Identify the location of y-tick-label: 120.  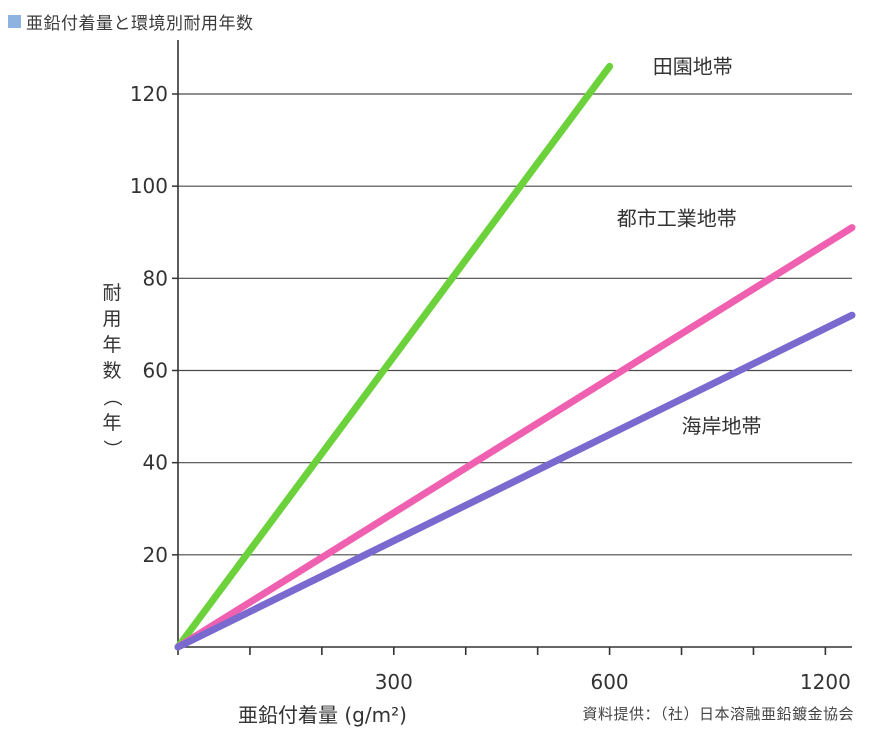
(149, 94).